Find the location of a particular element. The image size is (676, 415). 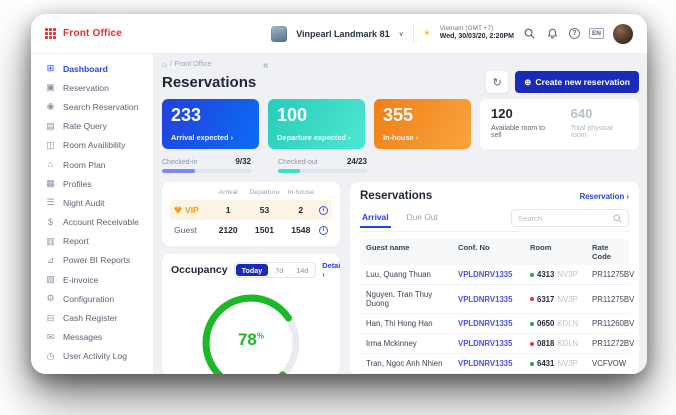

sidebar-item: ▦ Profiles is located at coordinates (92, 183).